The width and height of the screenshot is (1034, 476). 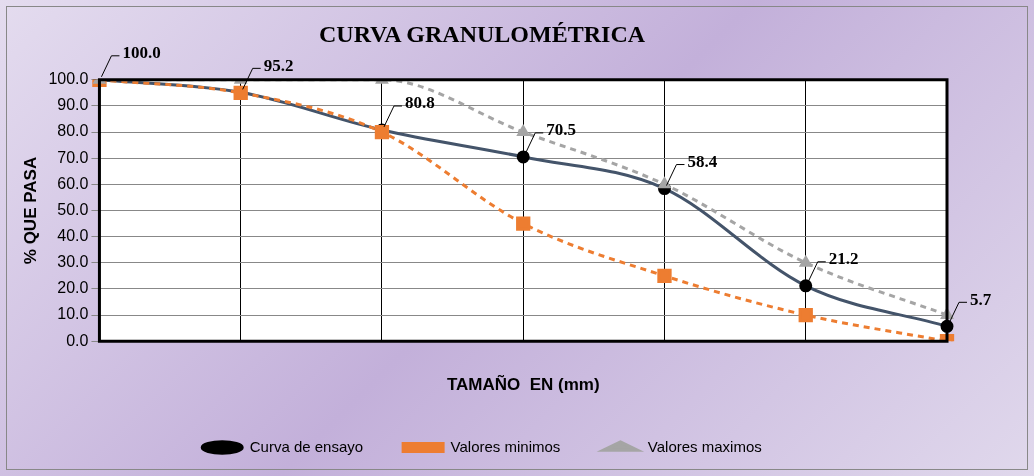 What do you see at coordinates (702, 161) in the screenshot?
I see `data-label: 58.4` at bounding box center [702, 161].